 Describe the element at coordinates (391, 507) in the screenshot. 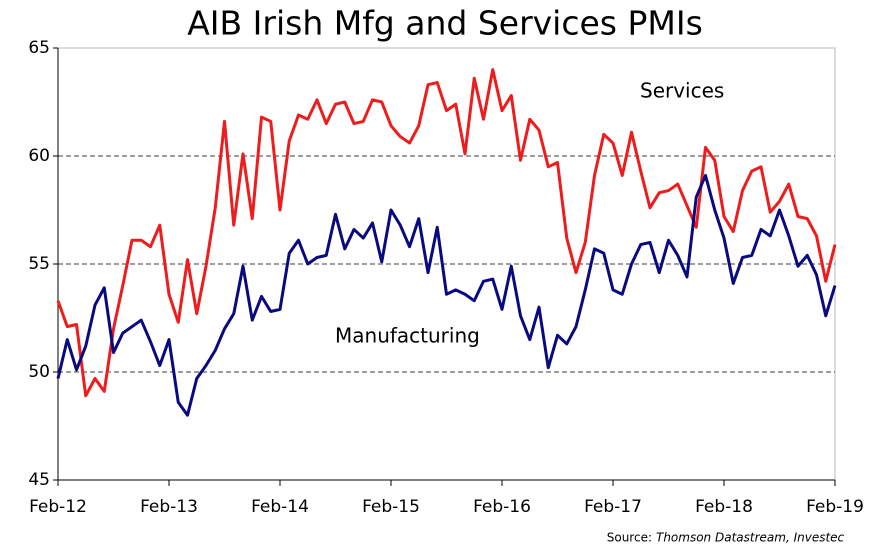

I see `x-tick-label: Feb-15` at that location.